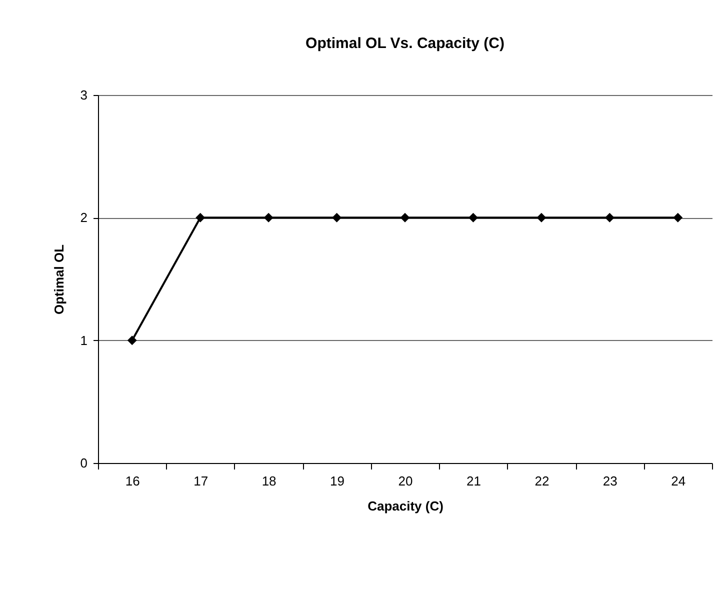  Describe the element at coordinates (269, 481) in the screenshot. I see `x-tick-label: 18` at that location.